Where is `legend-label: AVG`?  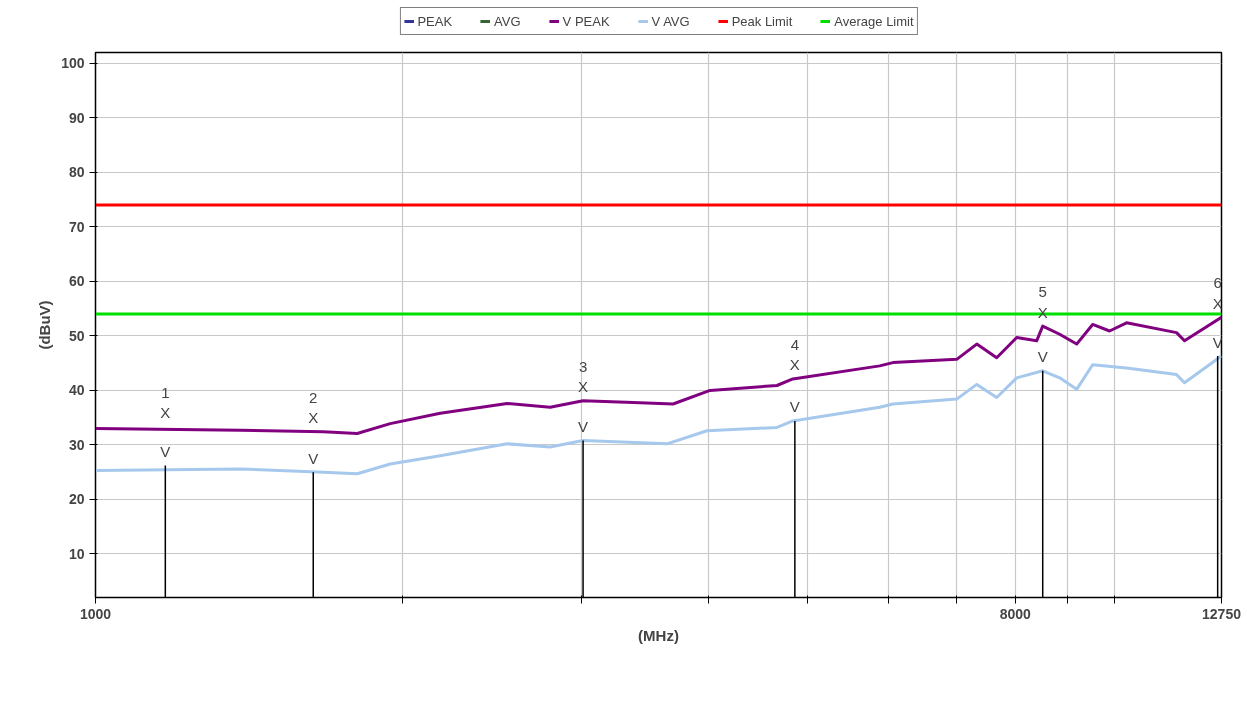 legend-label: AVG is located at coordinates (507, 21).